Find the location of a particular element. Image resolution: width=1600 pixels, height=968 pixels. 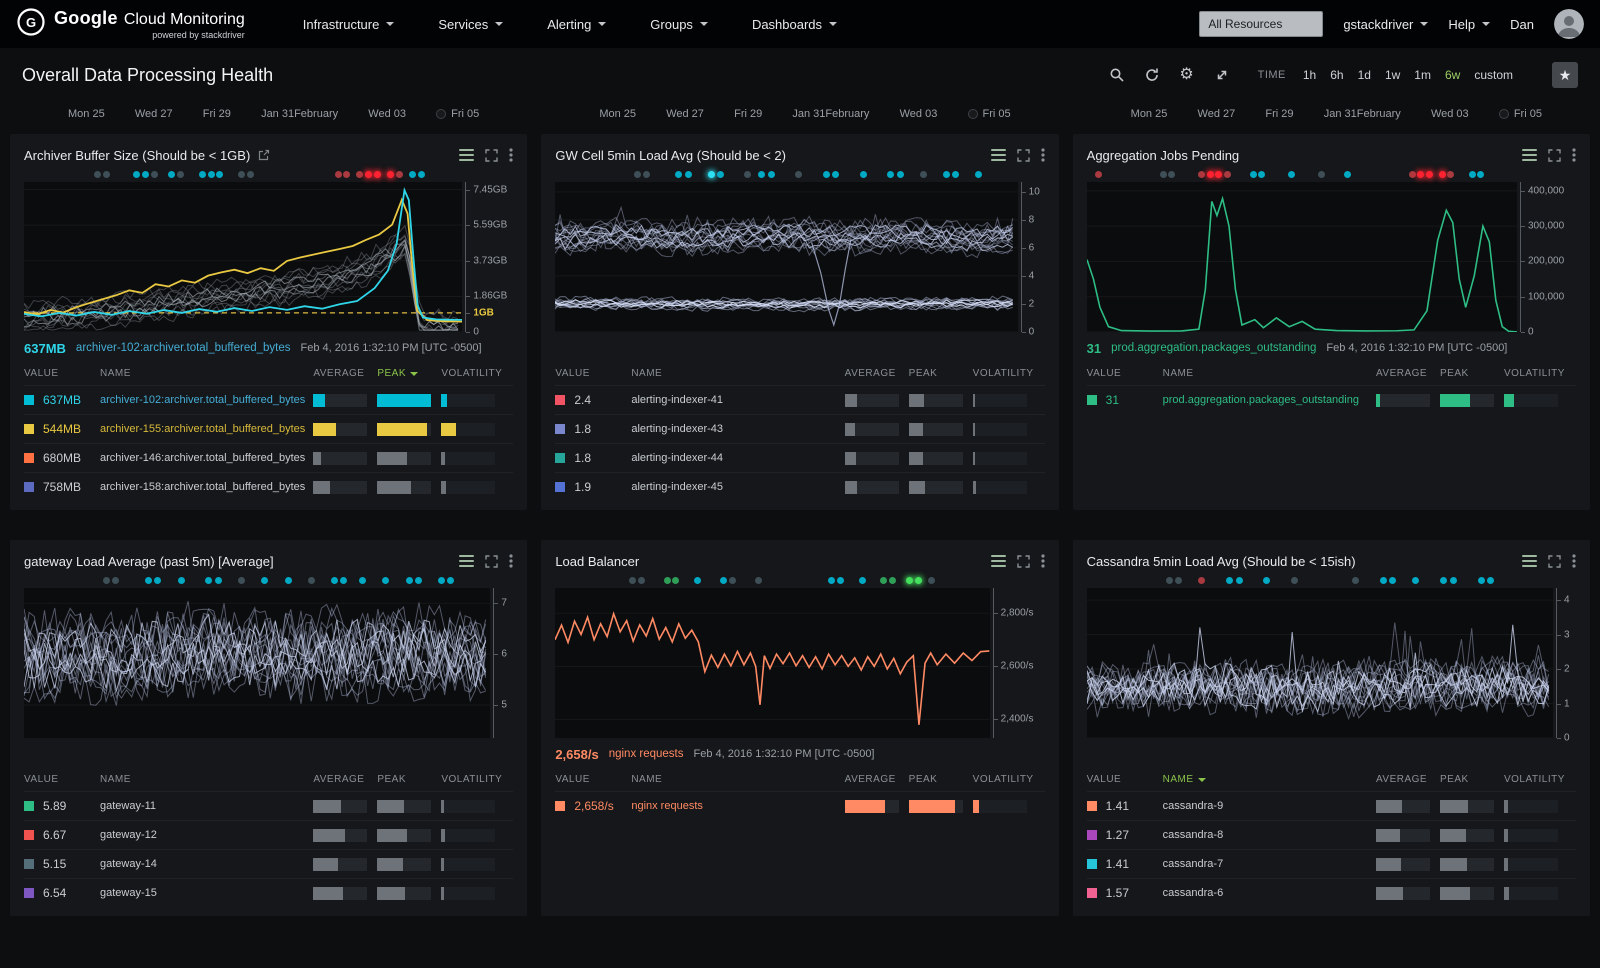

help-menu: Help is located at coordinates (1469, 24).